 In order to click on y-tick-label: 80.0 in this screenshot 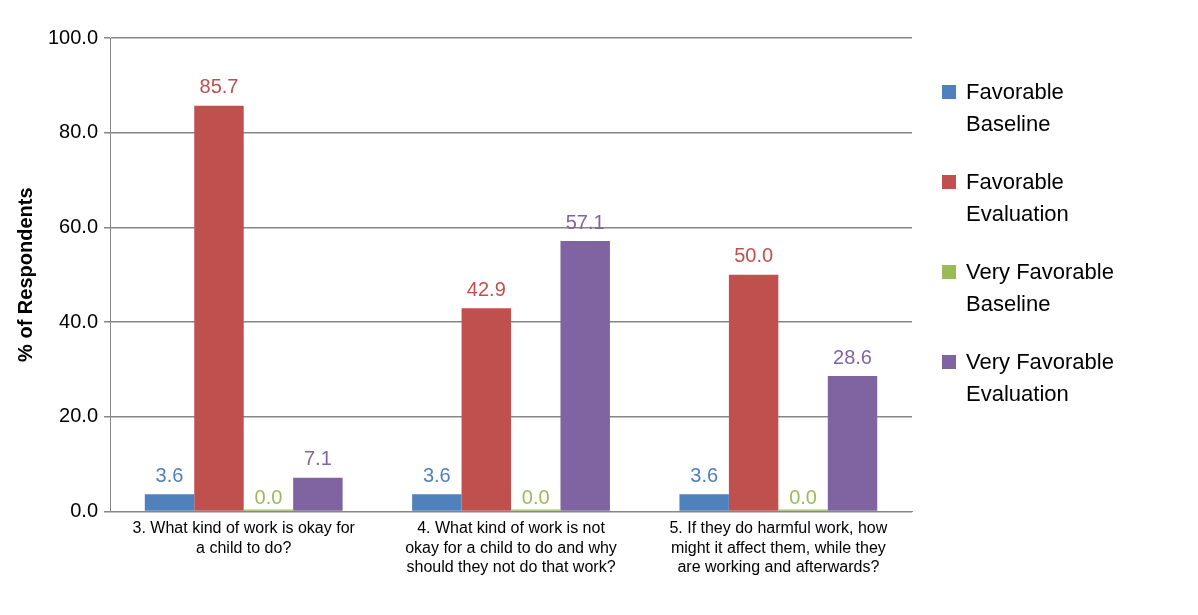, I will do `click(79, 131)`.